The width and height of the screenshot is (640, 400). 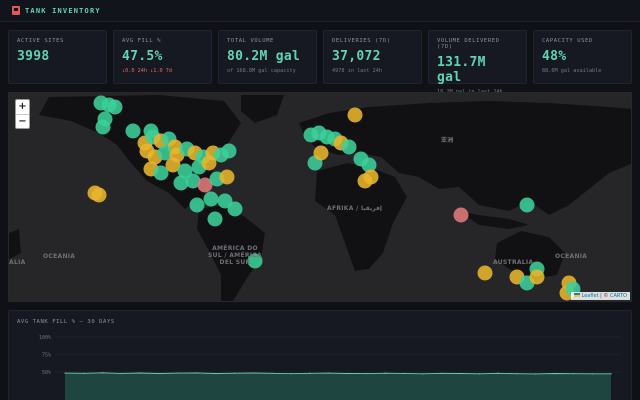 I want to click on y-tick-label: 100%, so click(x=45, y=338).